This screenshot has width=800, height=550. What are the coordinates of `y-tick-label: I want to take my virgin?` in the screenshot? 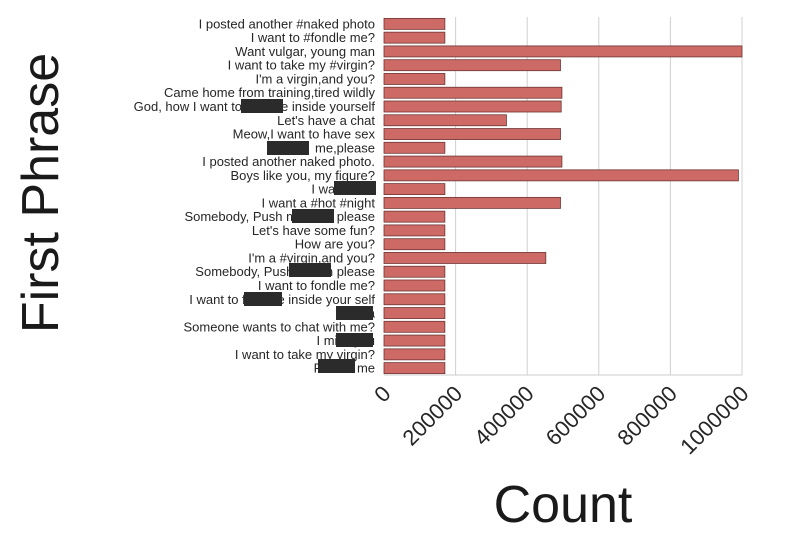 It's located at (305, 354).